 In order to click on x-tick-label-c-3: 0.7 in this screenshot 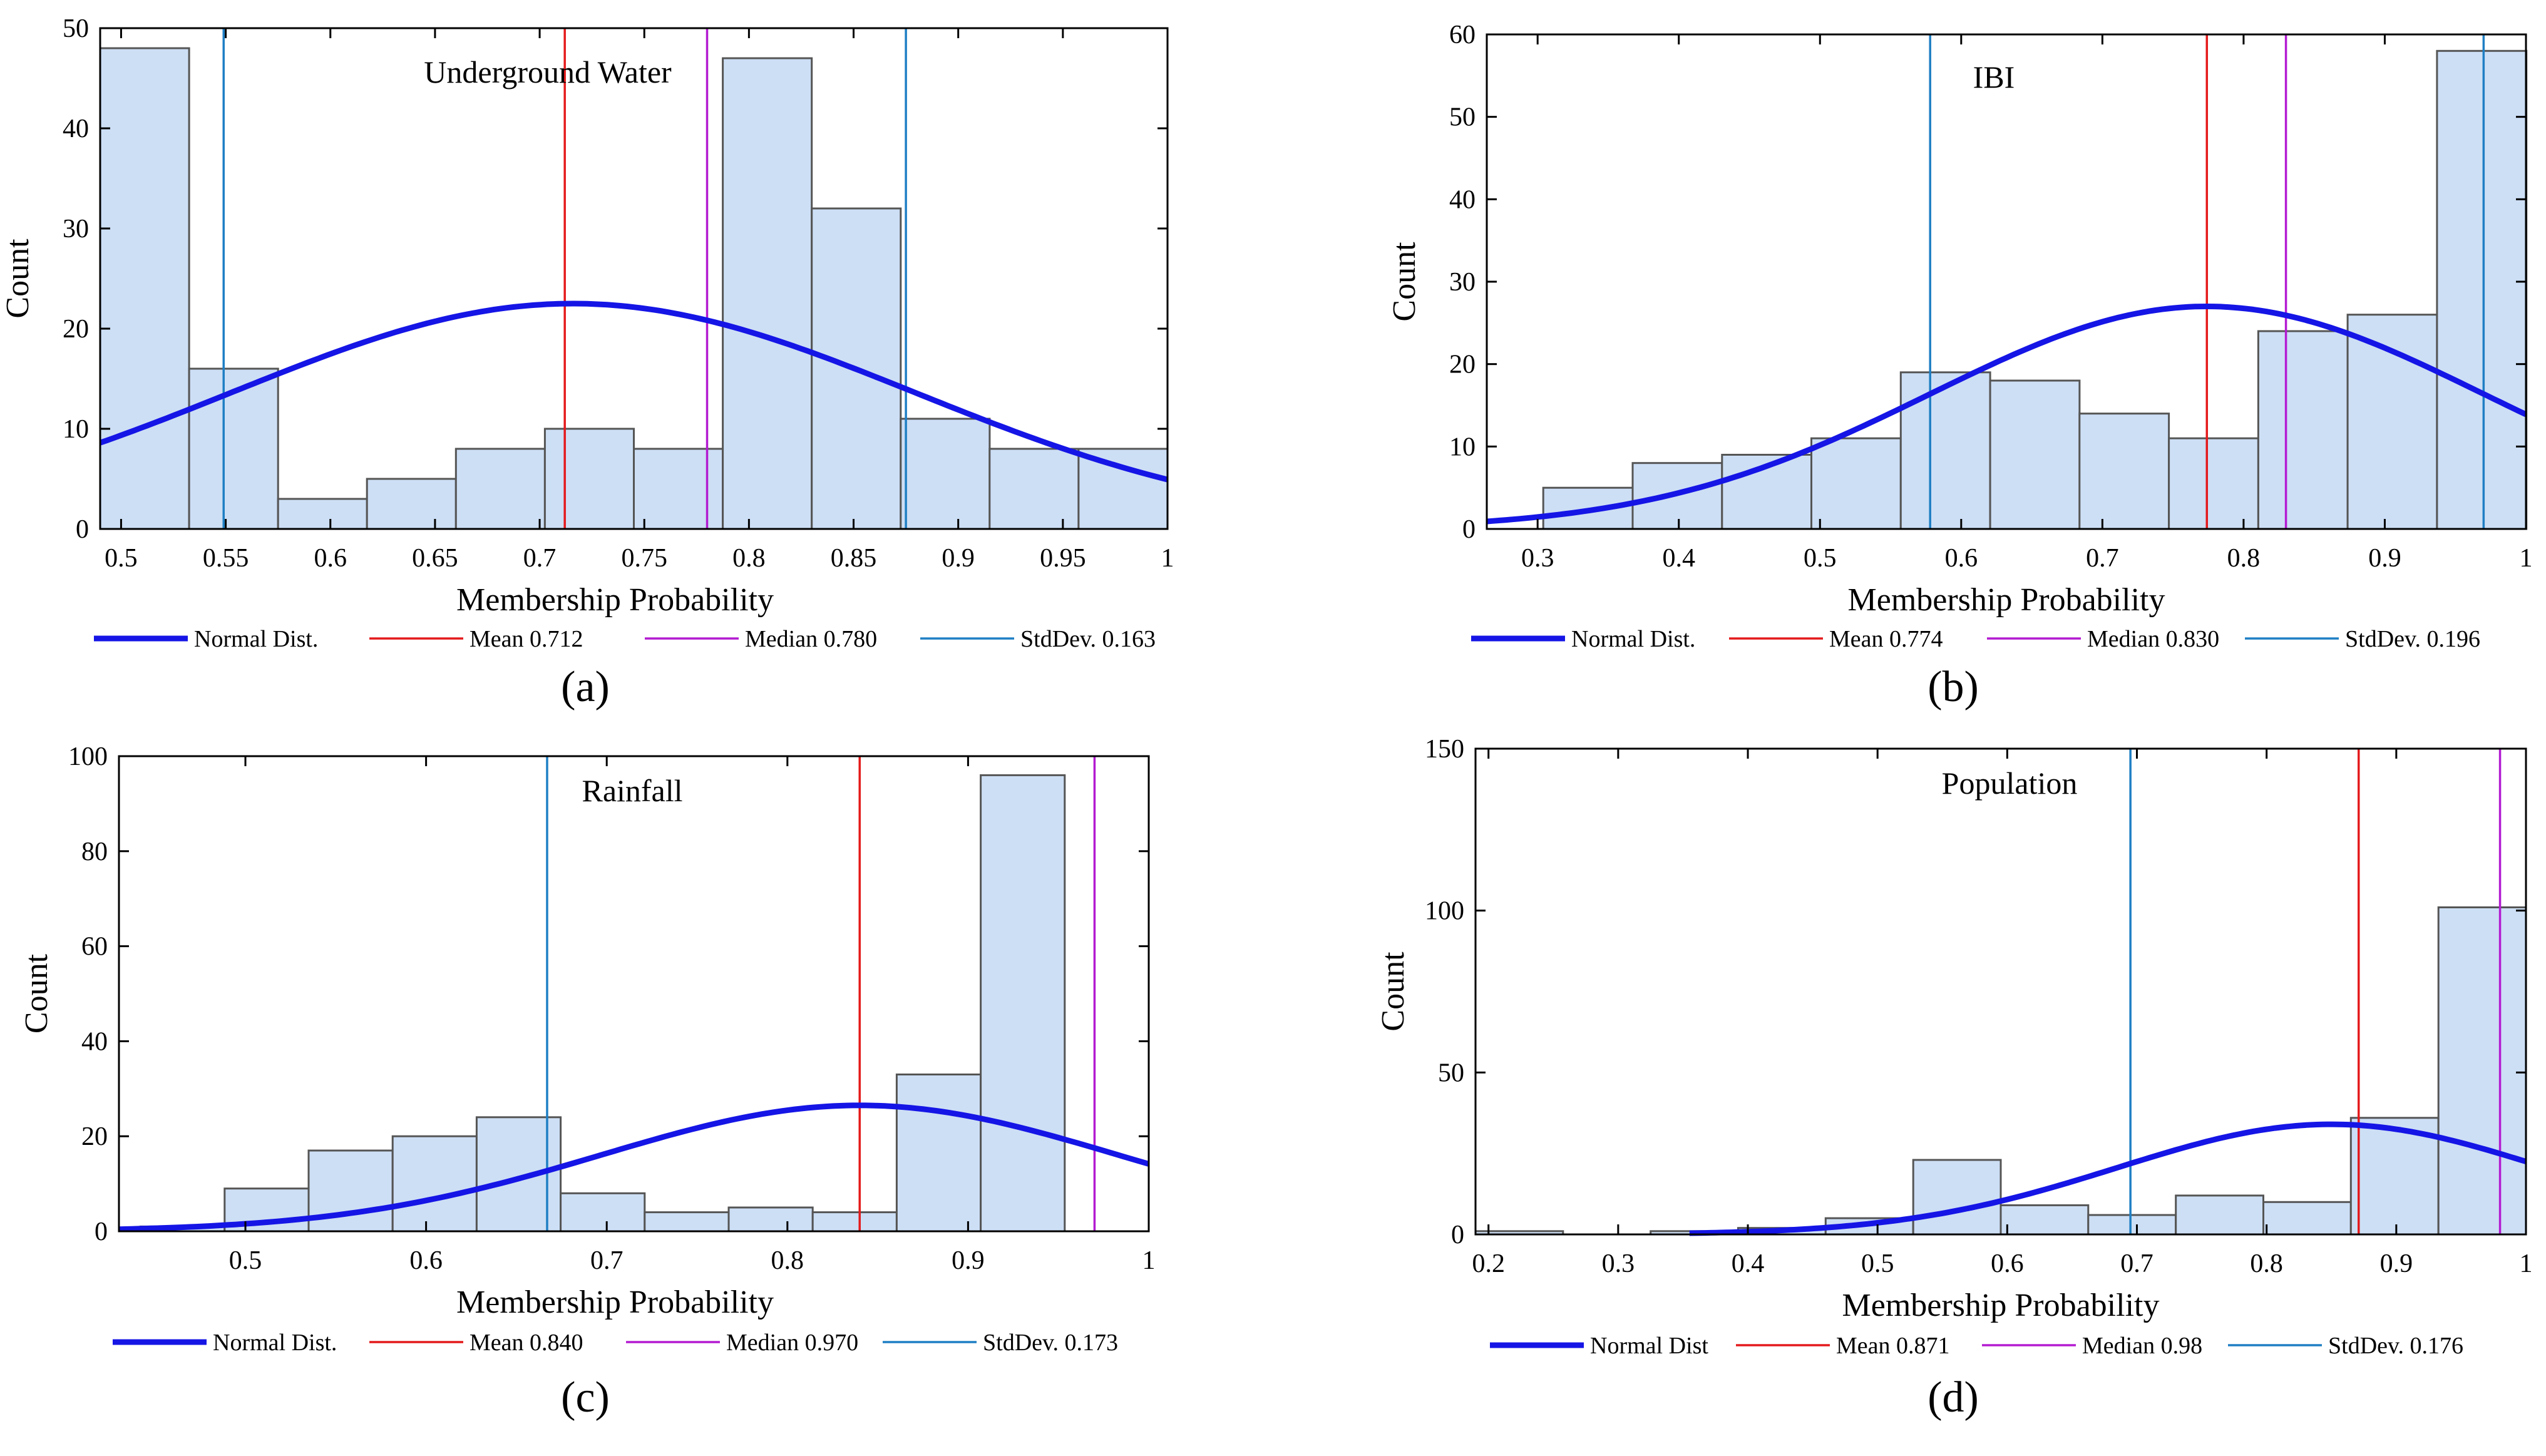, I will do `click(607, 1261)`.